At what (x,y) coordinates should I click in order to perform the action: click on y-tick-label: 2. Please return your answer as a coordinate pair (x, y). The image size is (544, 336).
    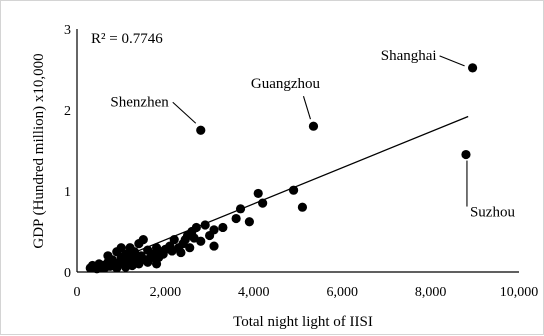
    Looking at the image, I should click on (67, 111).